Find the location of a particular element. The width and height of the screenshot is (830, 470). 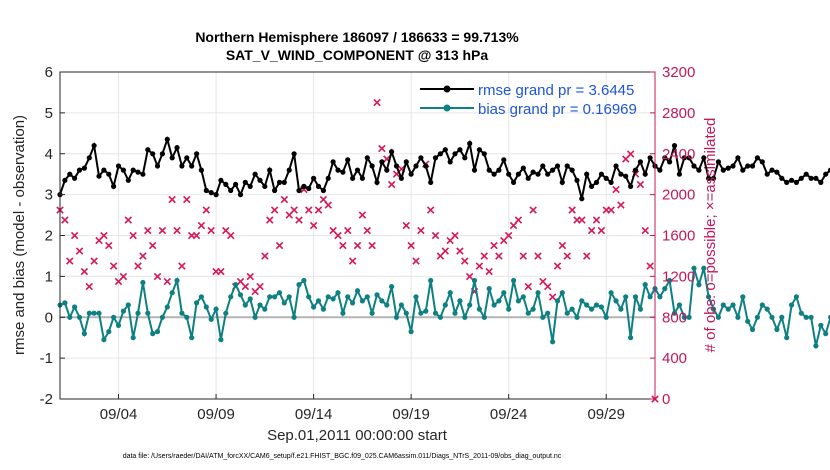

right-y-axis: 0 400 800 1200 1600 2000 2400 2800 3200 is located at coordinates (672, 236).